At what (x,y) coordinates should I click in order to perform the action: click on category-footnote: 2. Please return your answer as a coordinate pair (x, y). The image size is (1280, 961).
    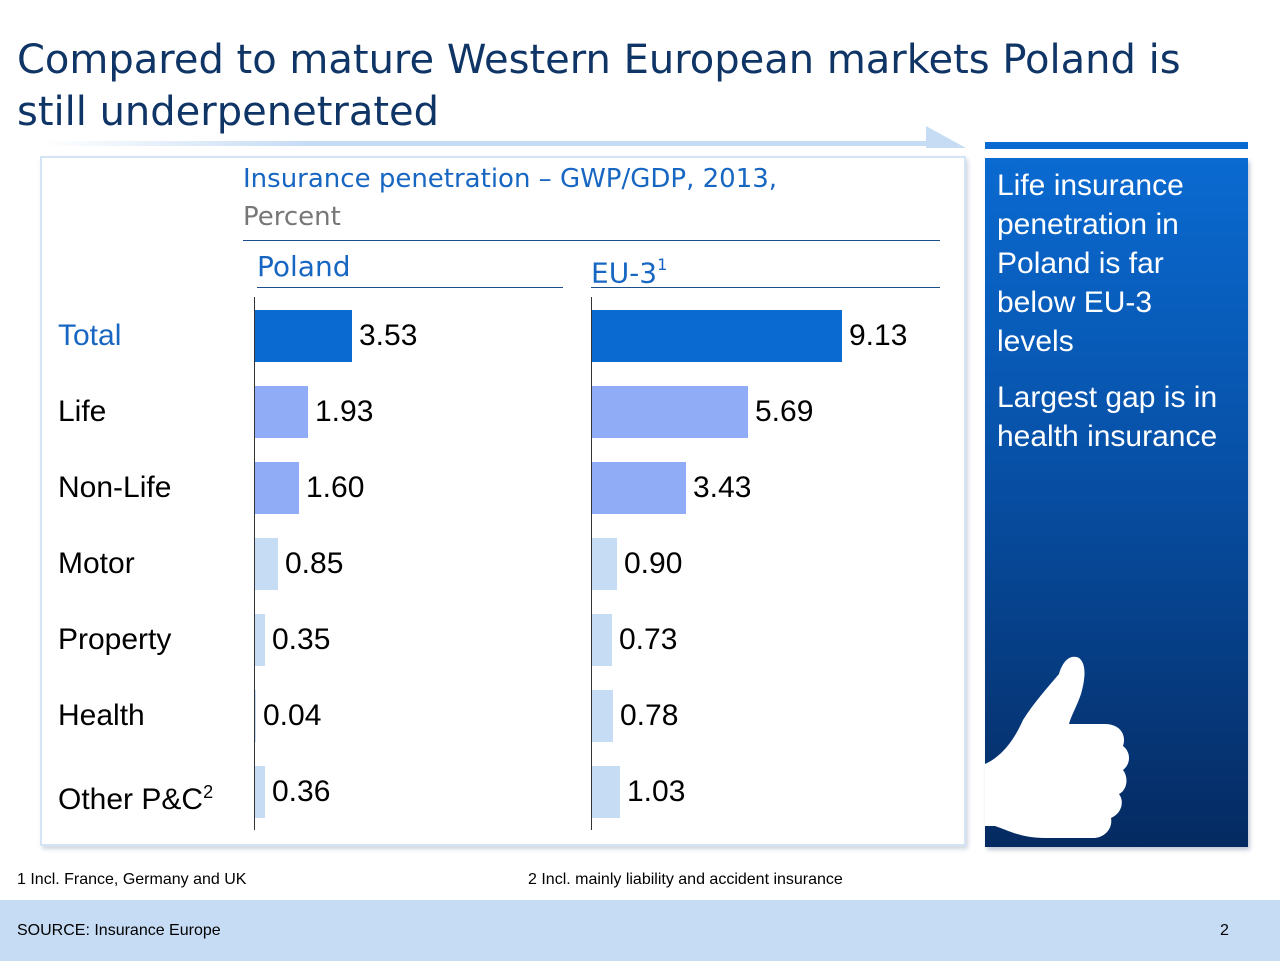
    Looking at the image, I should click on (208, 792).